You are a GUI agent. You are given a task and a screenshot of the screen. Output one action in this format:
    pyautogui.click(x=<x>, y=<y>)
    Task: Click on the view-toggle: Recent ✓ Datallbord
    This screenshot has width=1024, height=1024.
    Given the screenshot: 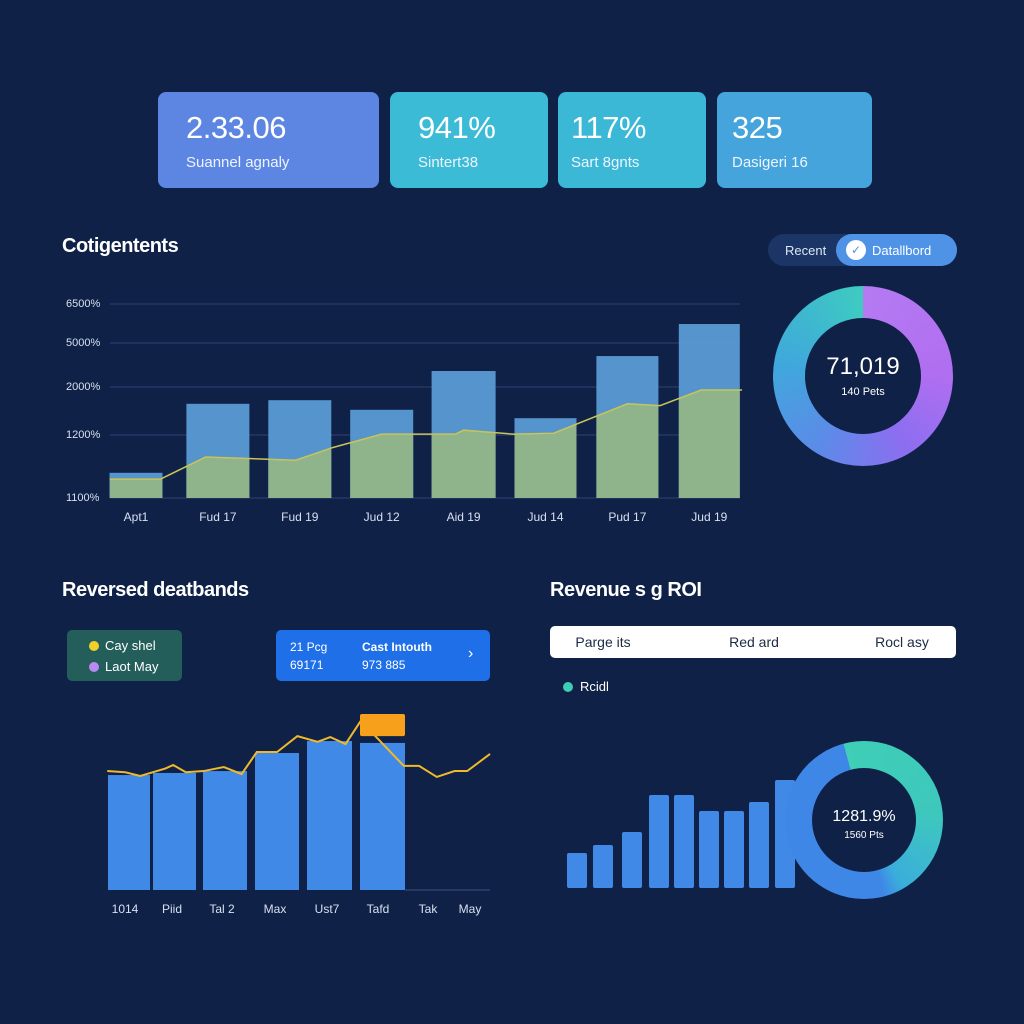 What is the action you would take?
    pyautogui.click(x=862, y=250)
    